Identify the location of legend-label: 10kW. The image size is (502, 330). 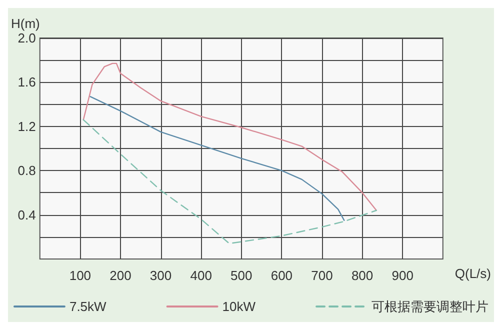
(239, 306).